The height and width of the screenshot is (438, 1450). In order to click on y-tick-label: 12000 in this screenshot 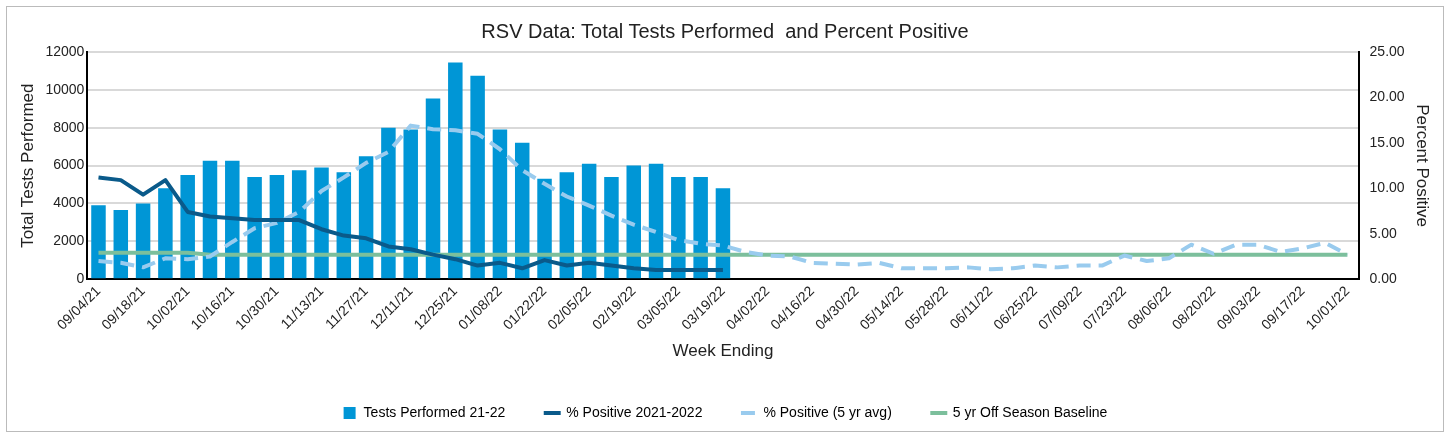, I will do `click(65, 50)`.